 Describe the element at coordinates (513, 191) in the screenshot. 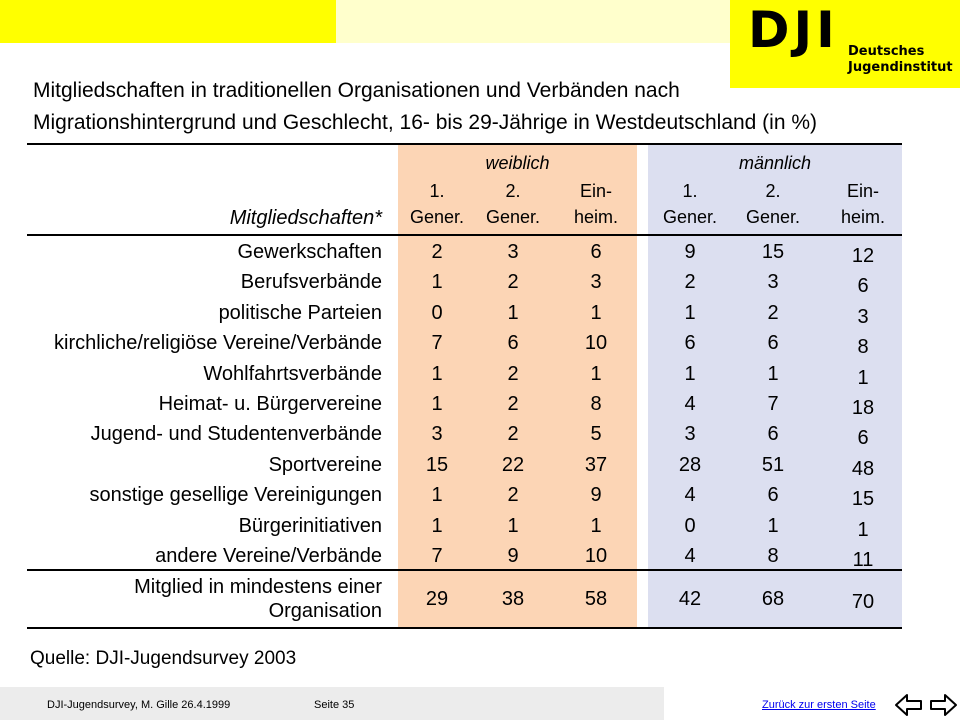

I see `column-subheader-2-line-1: 2.` at that location.